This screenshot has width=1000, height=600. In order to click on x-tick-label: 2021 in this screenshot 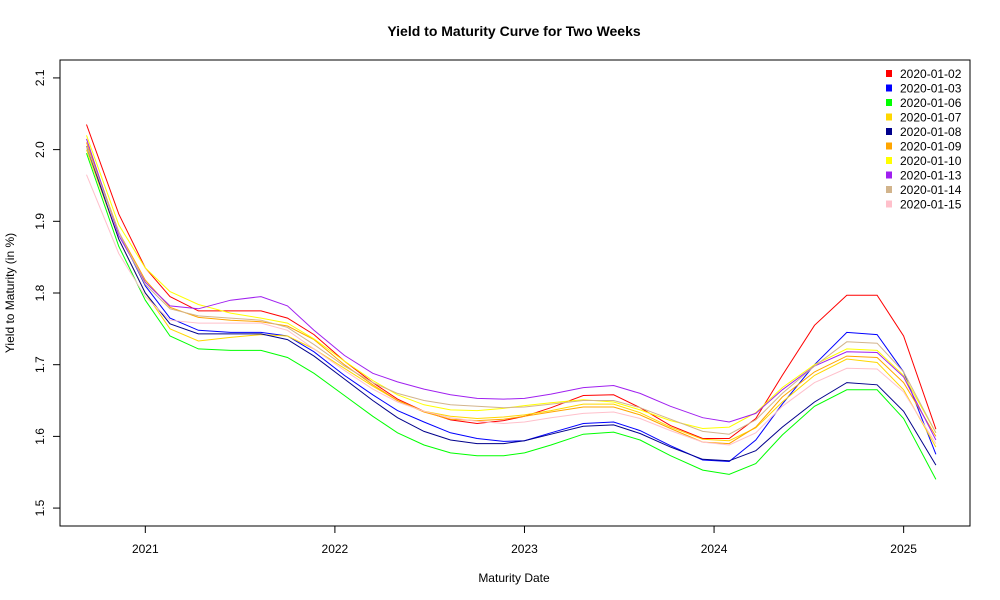, I will do `click(145, 549)`.